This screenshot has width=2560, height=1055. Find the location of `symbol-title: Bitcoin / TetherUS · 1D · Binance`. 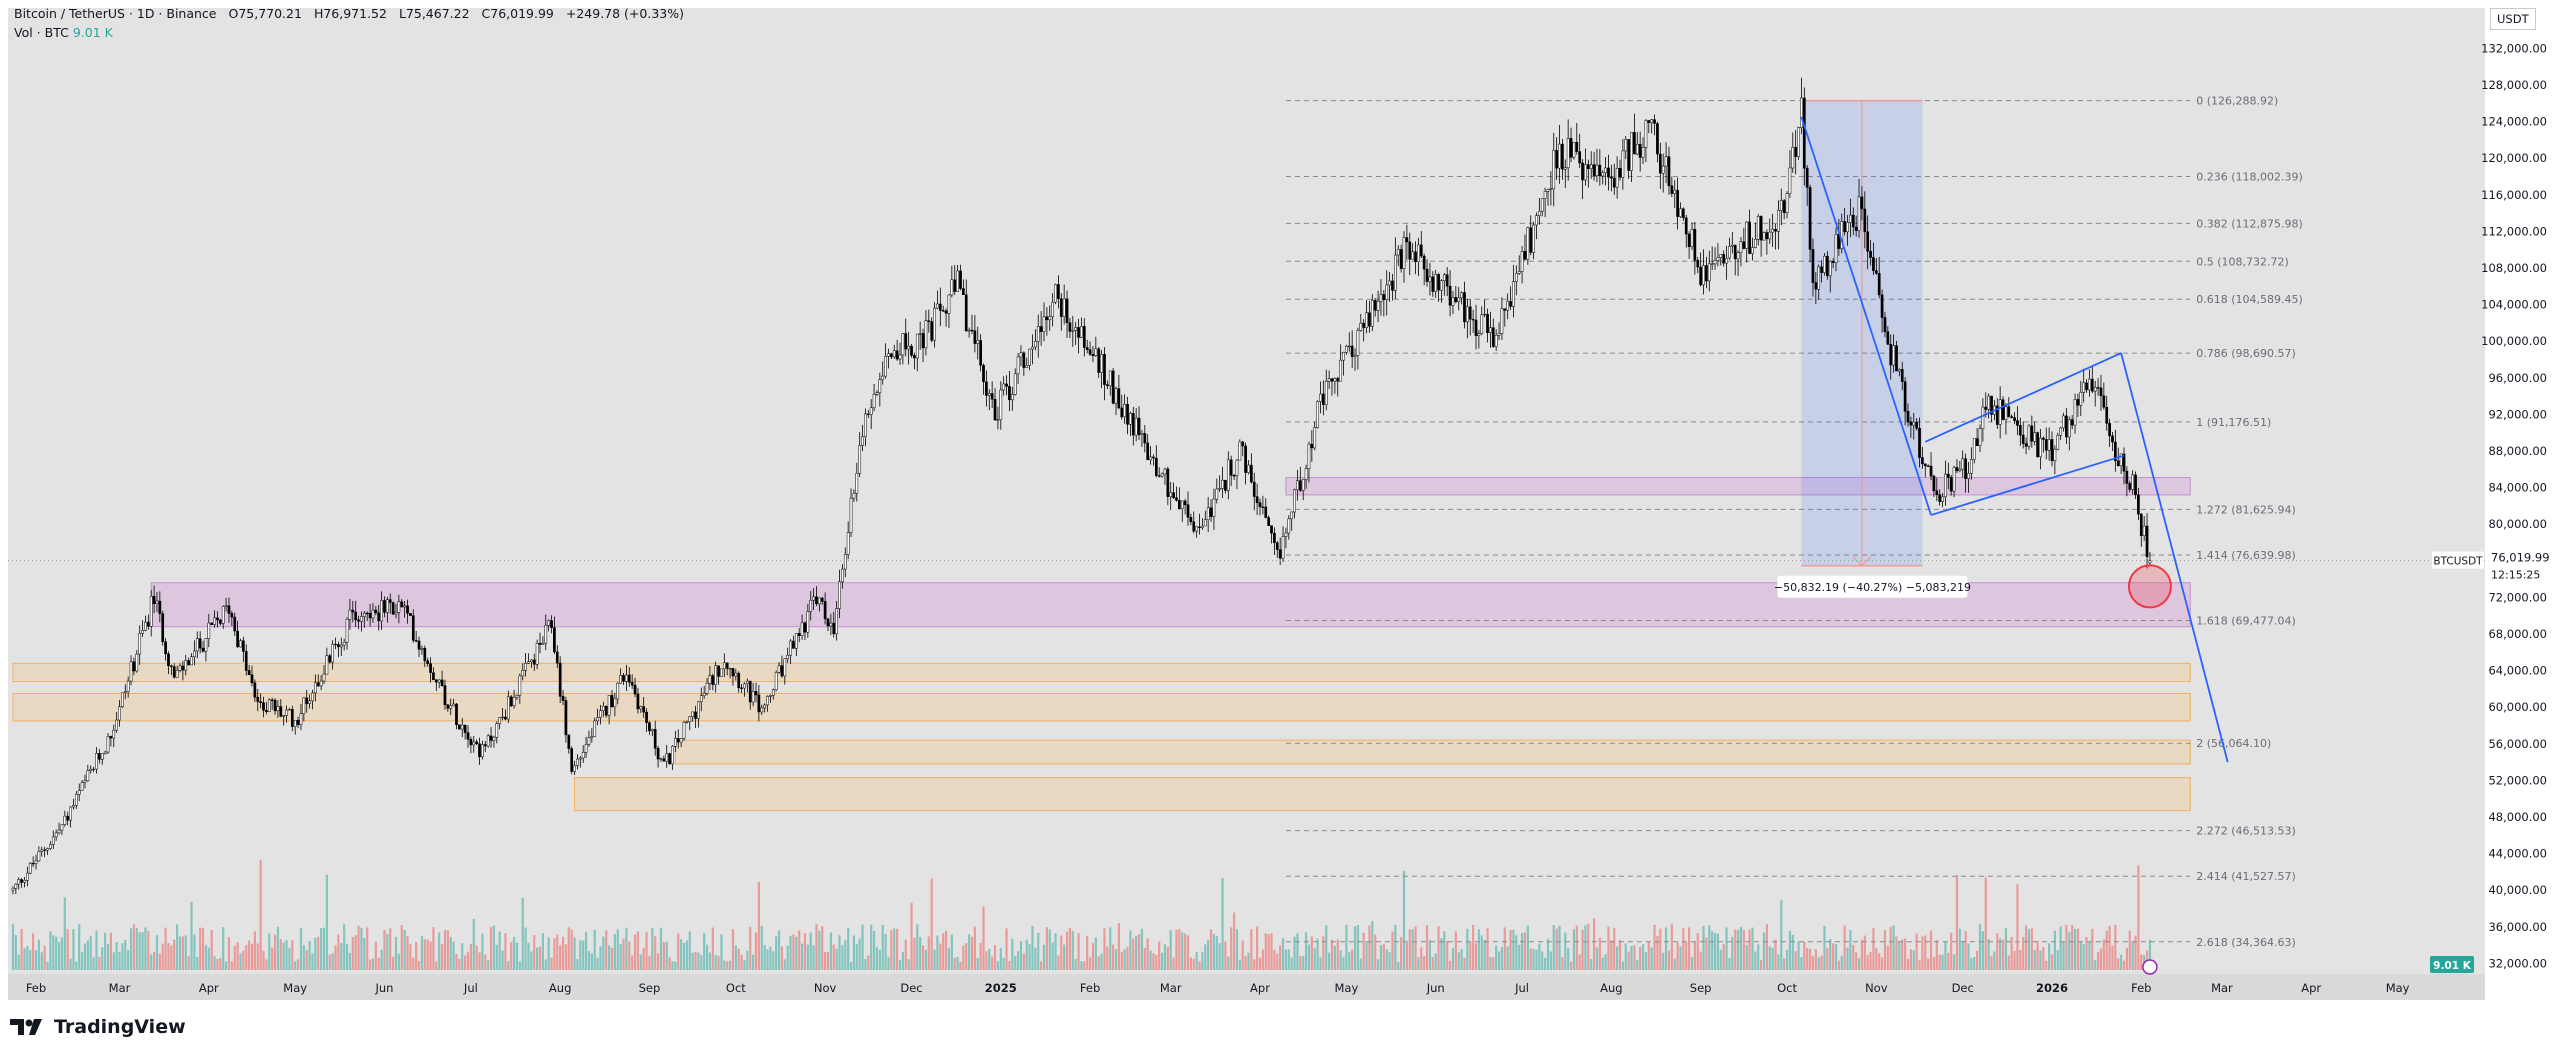

symbol-title: Bitcoin / TetherUS · 1D · Binance is located at coordinates (115, 13).